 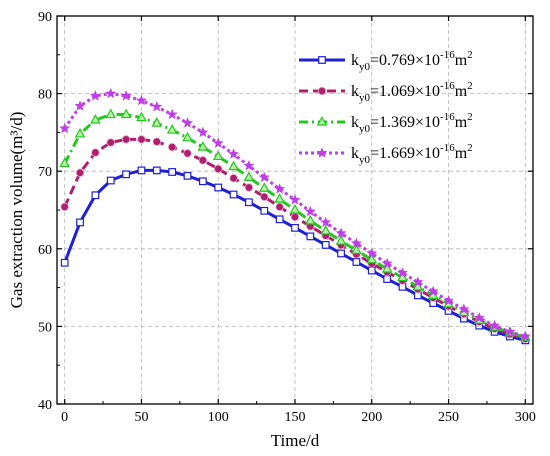 I want to click on legend-entry: ky0=1.669×10-16m2, so click(x=386, y=154).